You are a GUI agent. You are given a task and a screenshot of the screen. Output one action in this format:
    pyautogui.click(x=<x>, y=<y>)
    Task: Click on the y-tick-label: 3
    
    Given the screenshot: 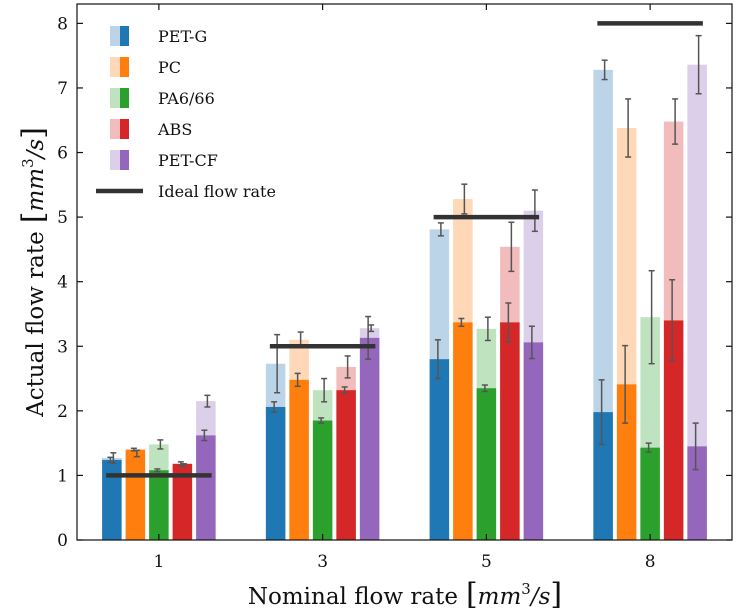 What is the action you would take?
    pyautogui.click(x=62, y=347)
    